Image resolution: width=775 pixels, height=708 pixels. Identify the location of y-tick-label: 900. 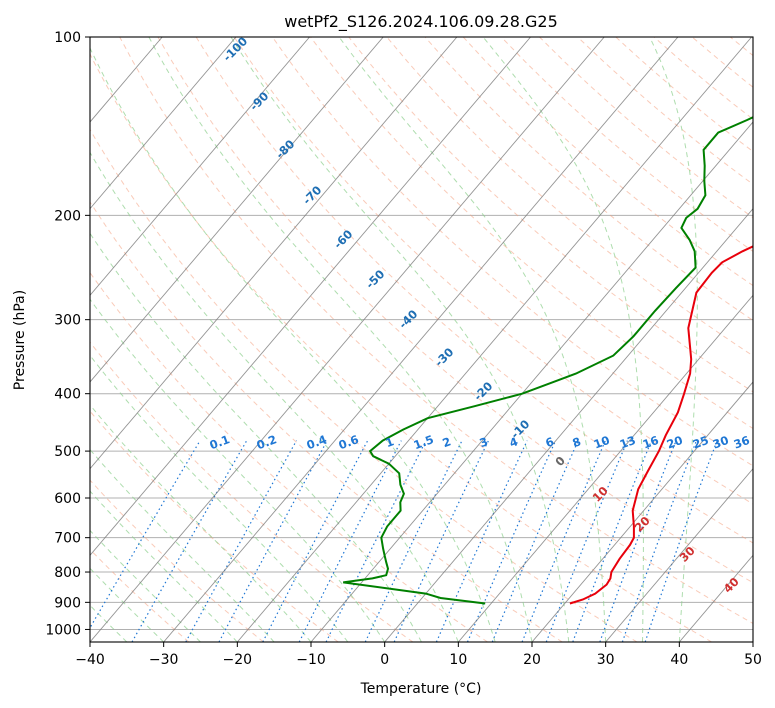
(67, 603).